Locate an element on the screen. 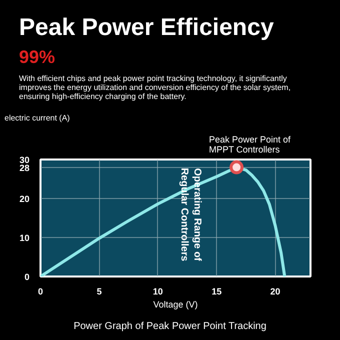 Image resolution: width=340 pixels, height=340 pixels. y-tick-label: 0 is located at coordinates (27, 277).